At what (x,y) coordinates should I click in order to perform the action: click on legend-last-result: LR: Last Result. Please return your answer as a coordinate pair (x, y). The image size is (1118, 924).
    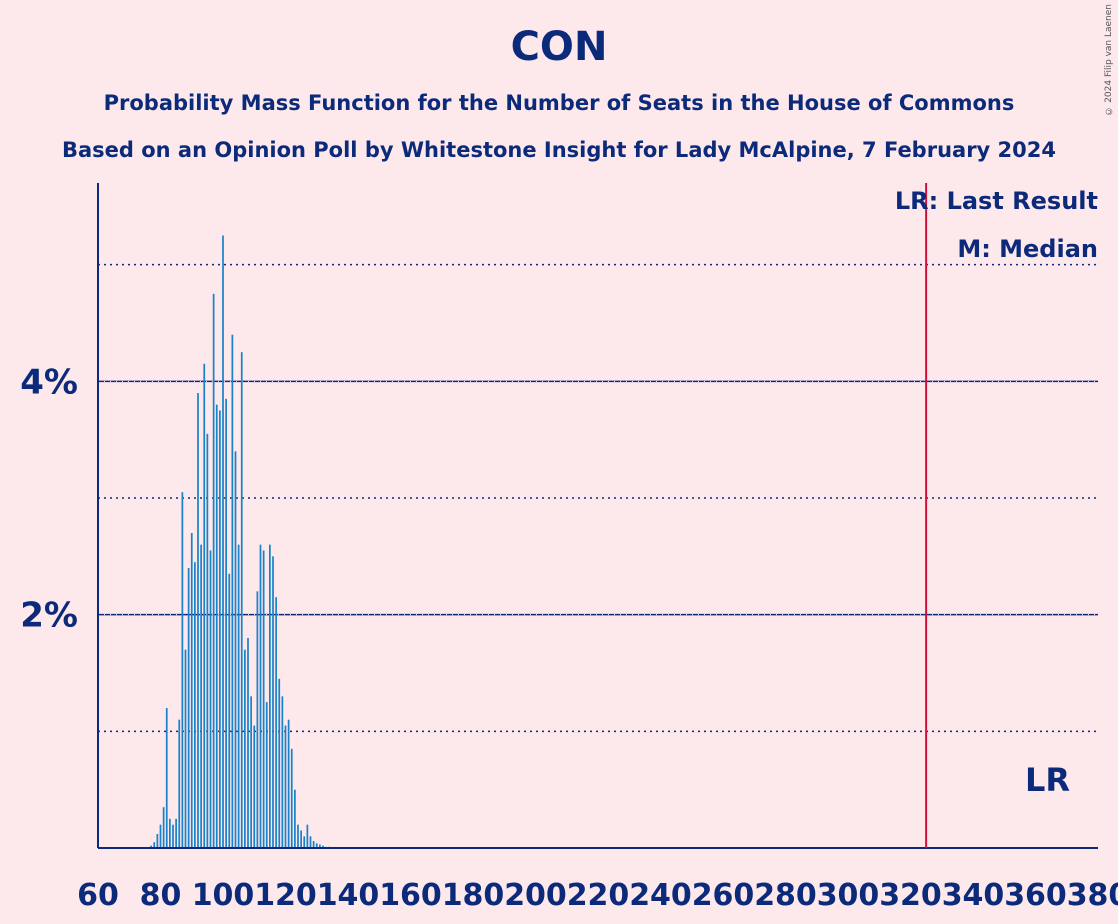
    Looking at the image, I should click on (996, 201).